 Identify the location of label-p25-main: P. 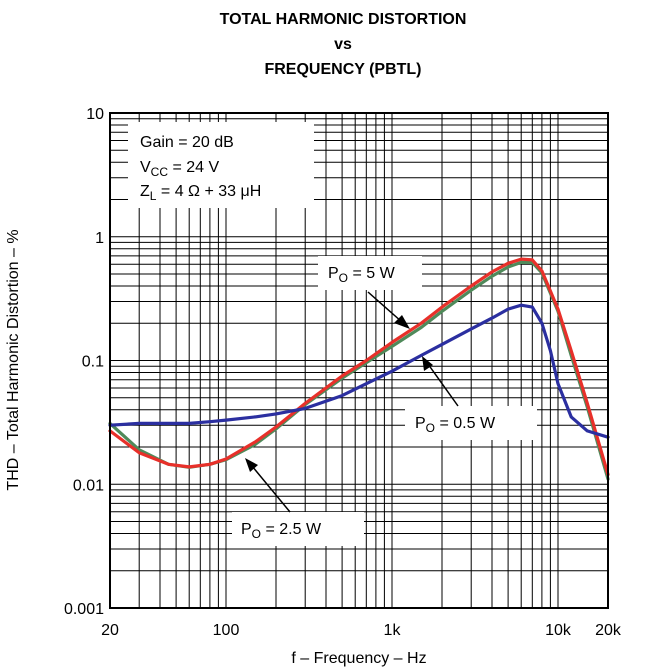
(246, 529).